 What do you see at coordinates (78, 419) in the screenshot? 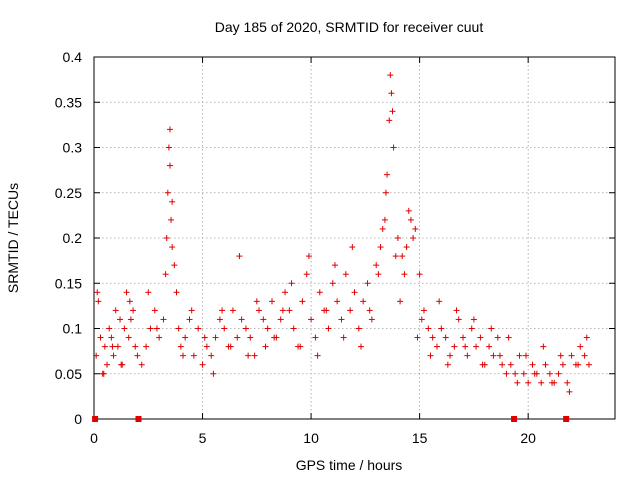
I see `y-tick-label: 0` at bounding box center [78, 419].